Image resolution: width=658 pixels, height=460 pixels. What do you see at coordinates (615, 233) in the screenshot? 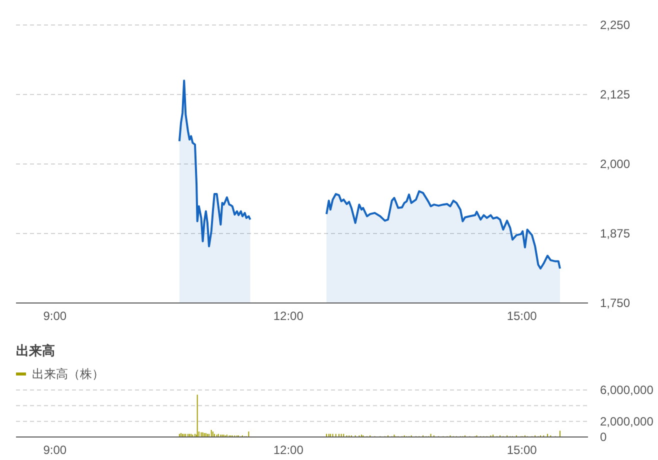
I see `y-tick-label: 1,875` at bounding box center [615, 233].